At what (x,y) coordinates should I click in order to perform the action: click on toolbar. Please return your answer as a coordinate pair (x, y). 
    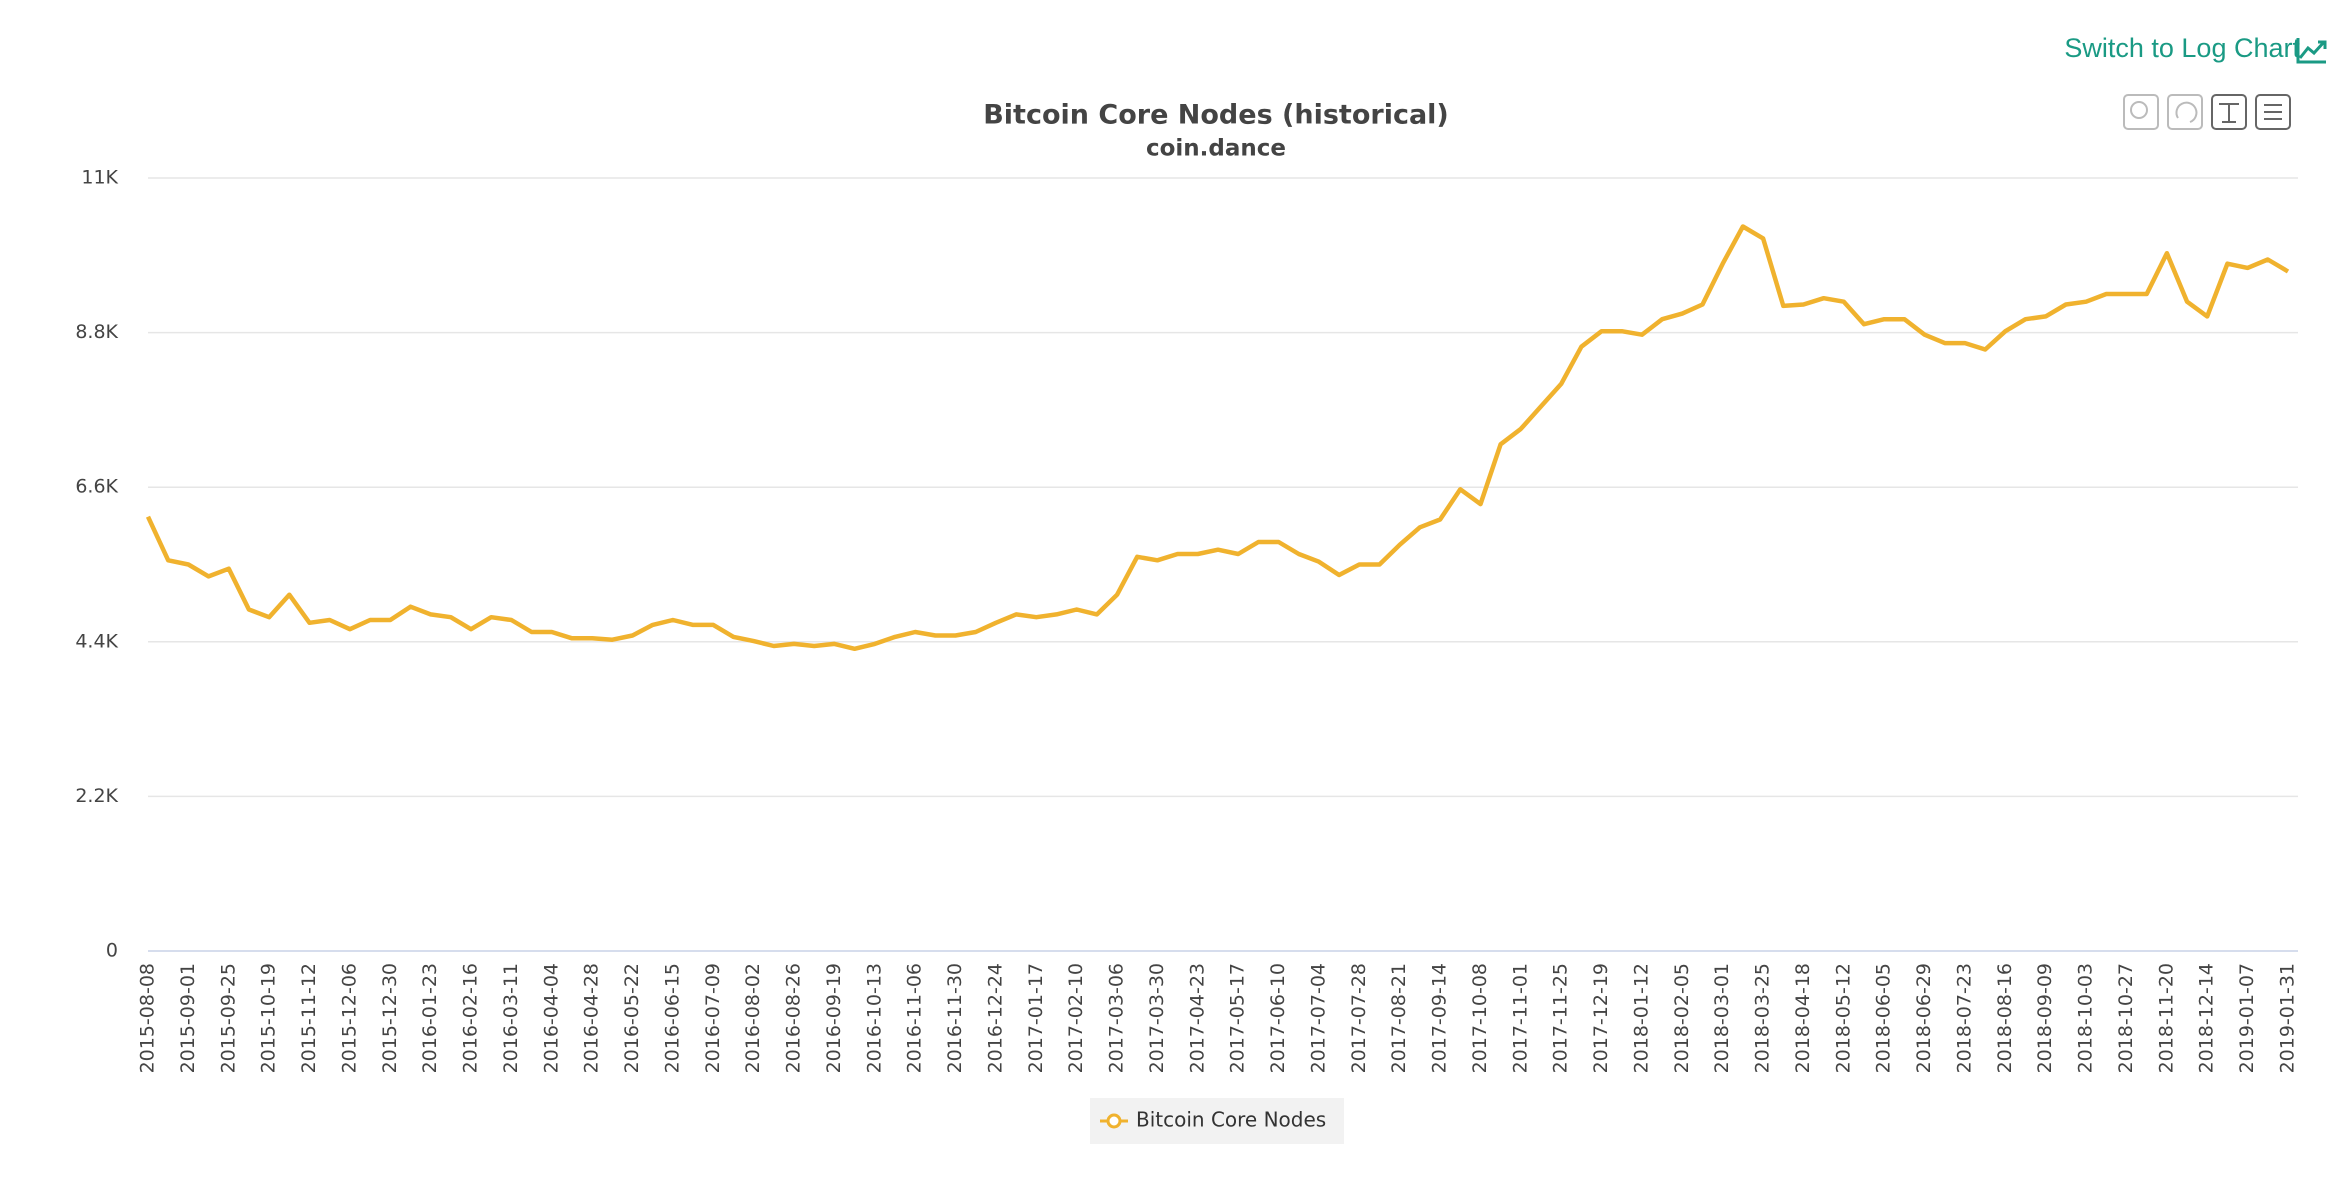
    Looking at the image, I should click on (2207, 112).